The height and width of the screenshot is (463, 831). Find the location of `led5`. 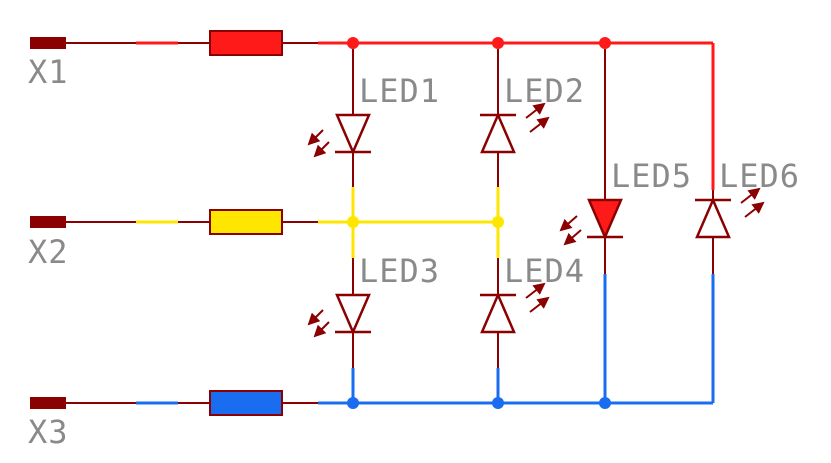

led5 is located at coordinates (591, 222).